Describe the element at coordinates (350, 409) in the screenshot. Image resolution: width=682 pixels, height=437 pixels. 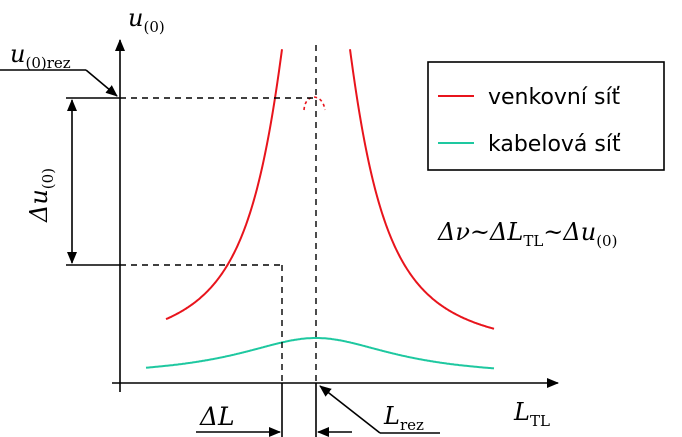
I see `Lrez-pointer` at that location.